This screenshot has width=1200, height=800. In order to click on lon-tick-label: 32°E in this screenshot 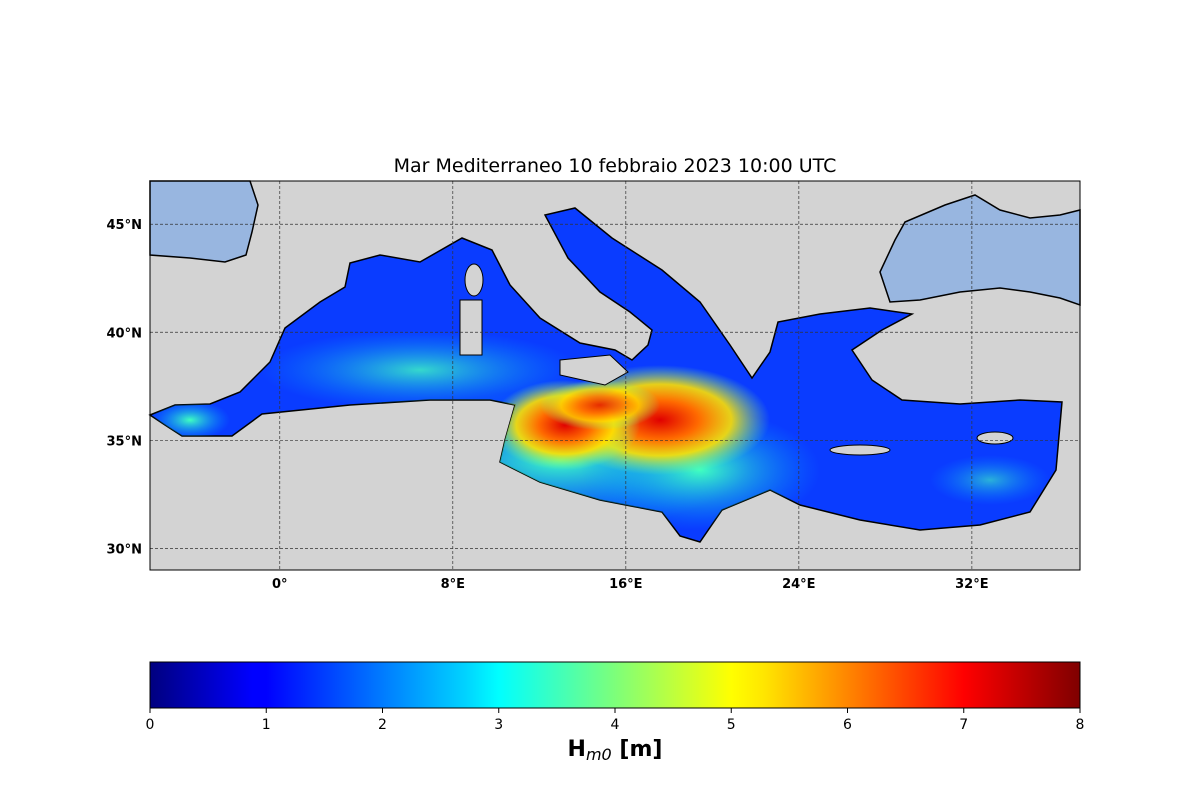, I will do `click(971, 584)`.